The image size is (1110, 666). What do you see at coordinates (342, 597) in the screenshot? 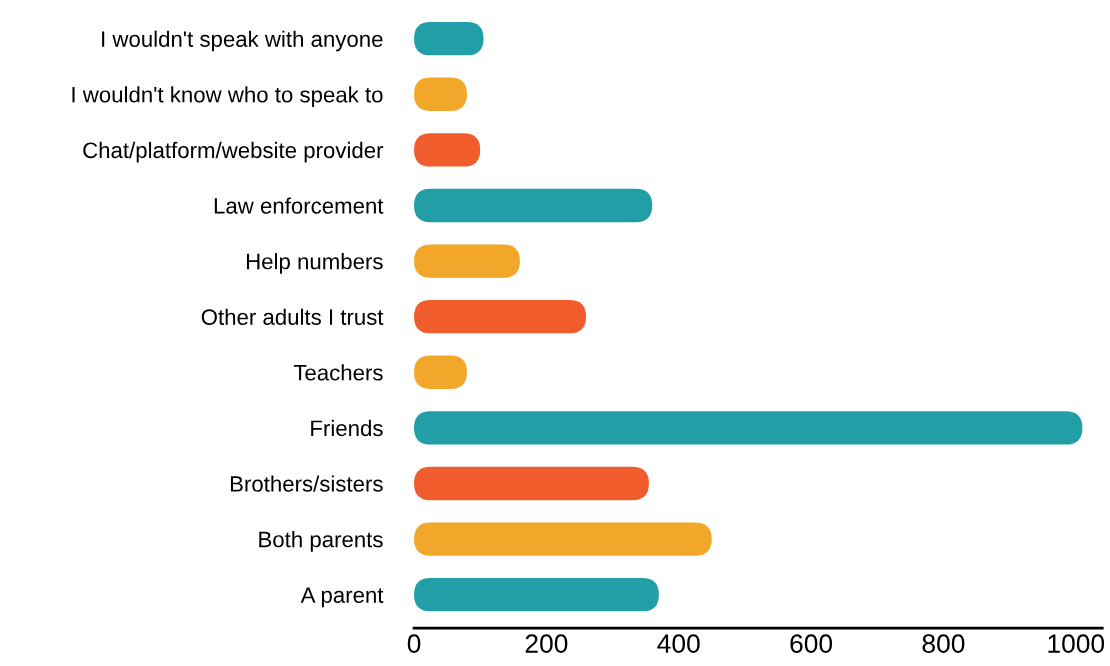
I see `y-tick-label: A parent` at bounding box center [342, 597].